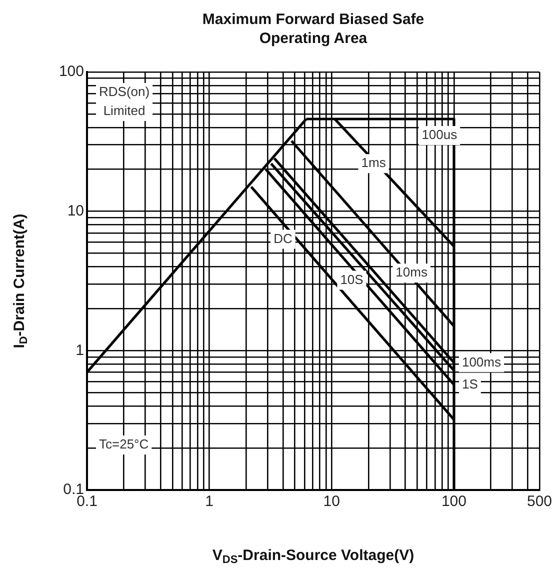 Image resolution: width=555 pixels, height=579 pixels. What do you see at coordinates (440, 134) in the screenshot?
I see `annotation: 100us` at bounding box center [440, 134].